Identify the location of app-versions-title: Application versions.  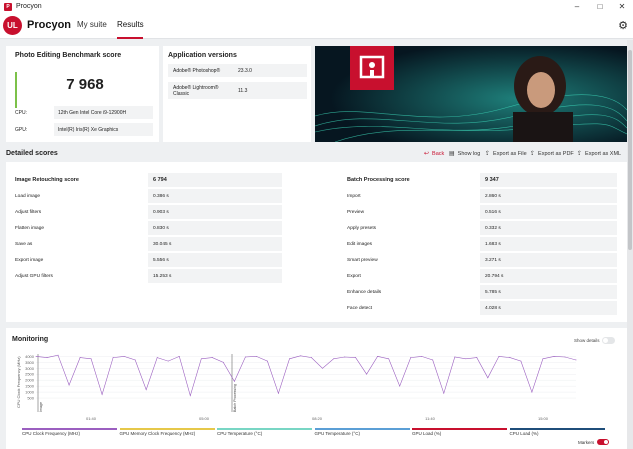
(202, 55).